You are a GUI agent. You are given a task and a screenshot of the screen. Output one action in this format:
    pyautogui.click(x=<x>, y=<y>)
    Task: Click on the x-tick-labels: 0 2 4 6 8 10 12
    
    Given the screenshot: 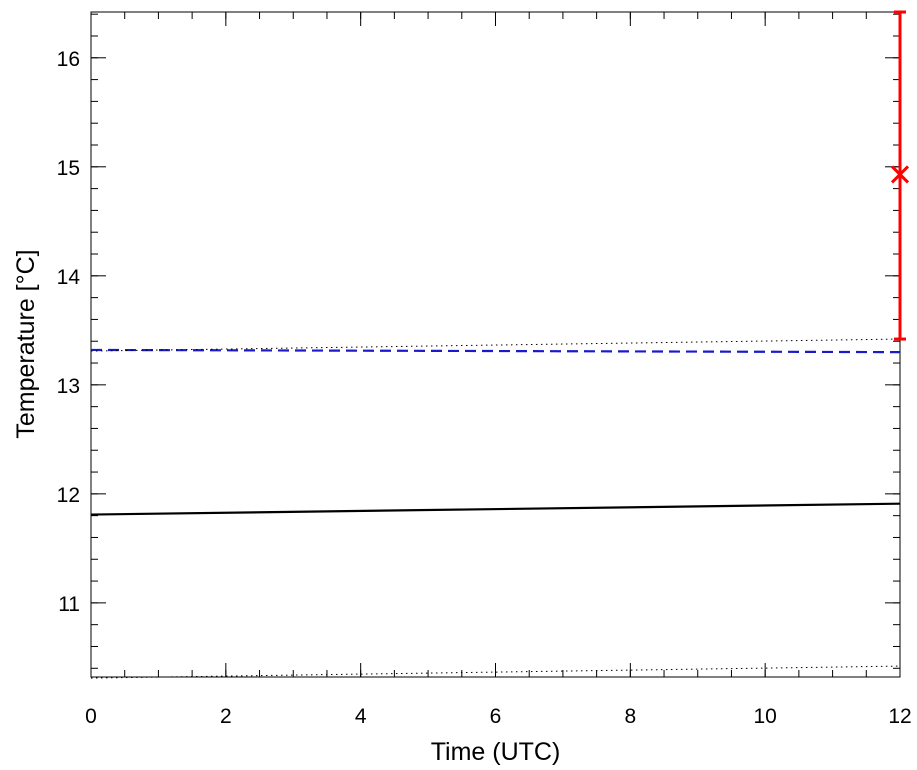 What is the action you would take?
    pyautogui.click(x=498, y=716)
    